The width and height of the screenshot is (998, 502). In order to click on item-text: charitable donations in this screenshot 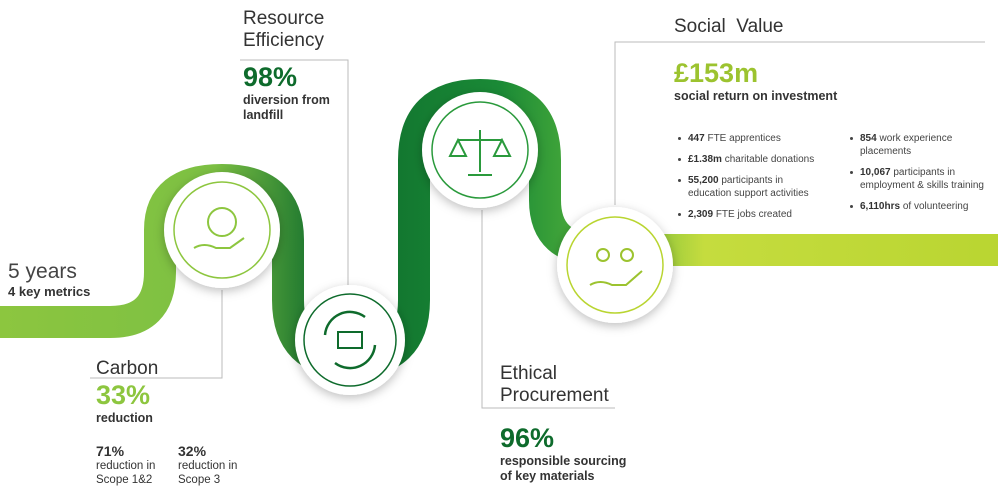, I will do `click(769, 159)`.